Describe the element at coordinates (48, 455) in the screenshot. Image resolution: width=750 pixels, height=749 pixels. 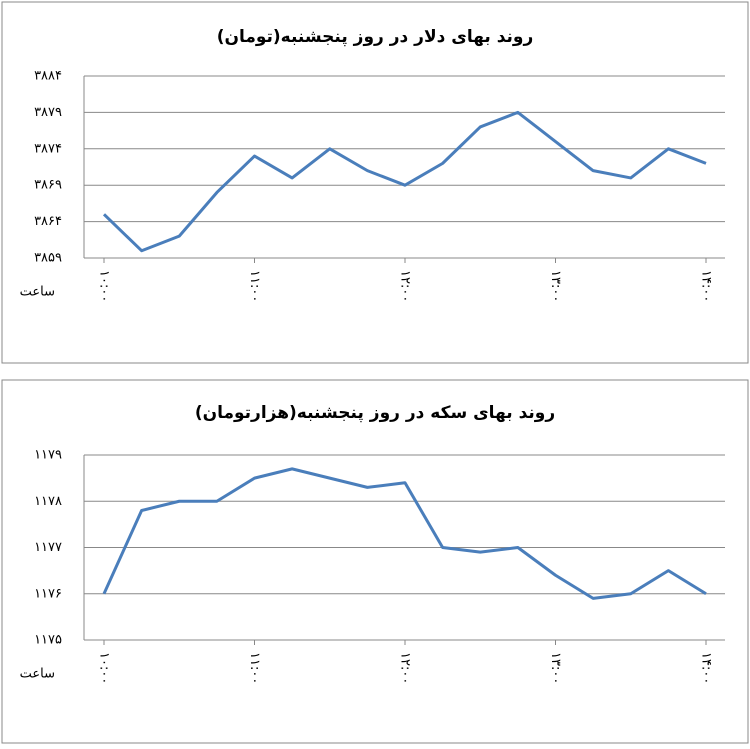
I see `y-tick-label: ۱۱۷۹` at that location.